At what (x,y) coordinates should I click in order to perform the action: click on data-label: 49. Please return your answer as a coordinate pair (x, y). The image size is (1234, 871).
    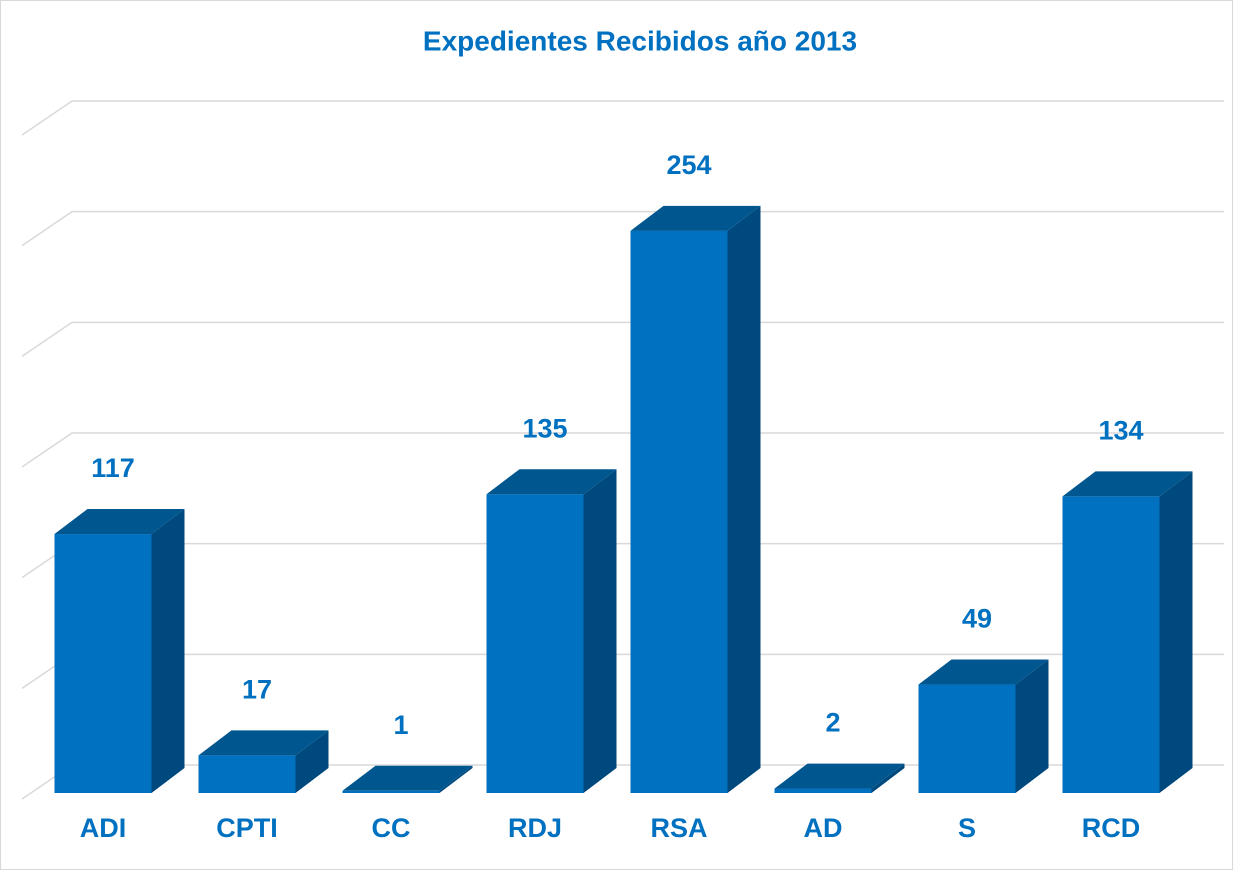
    Looking at the image, I should click on (977, 619).